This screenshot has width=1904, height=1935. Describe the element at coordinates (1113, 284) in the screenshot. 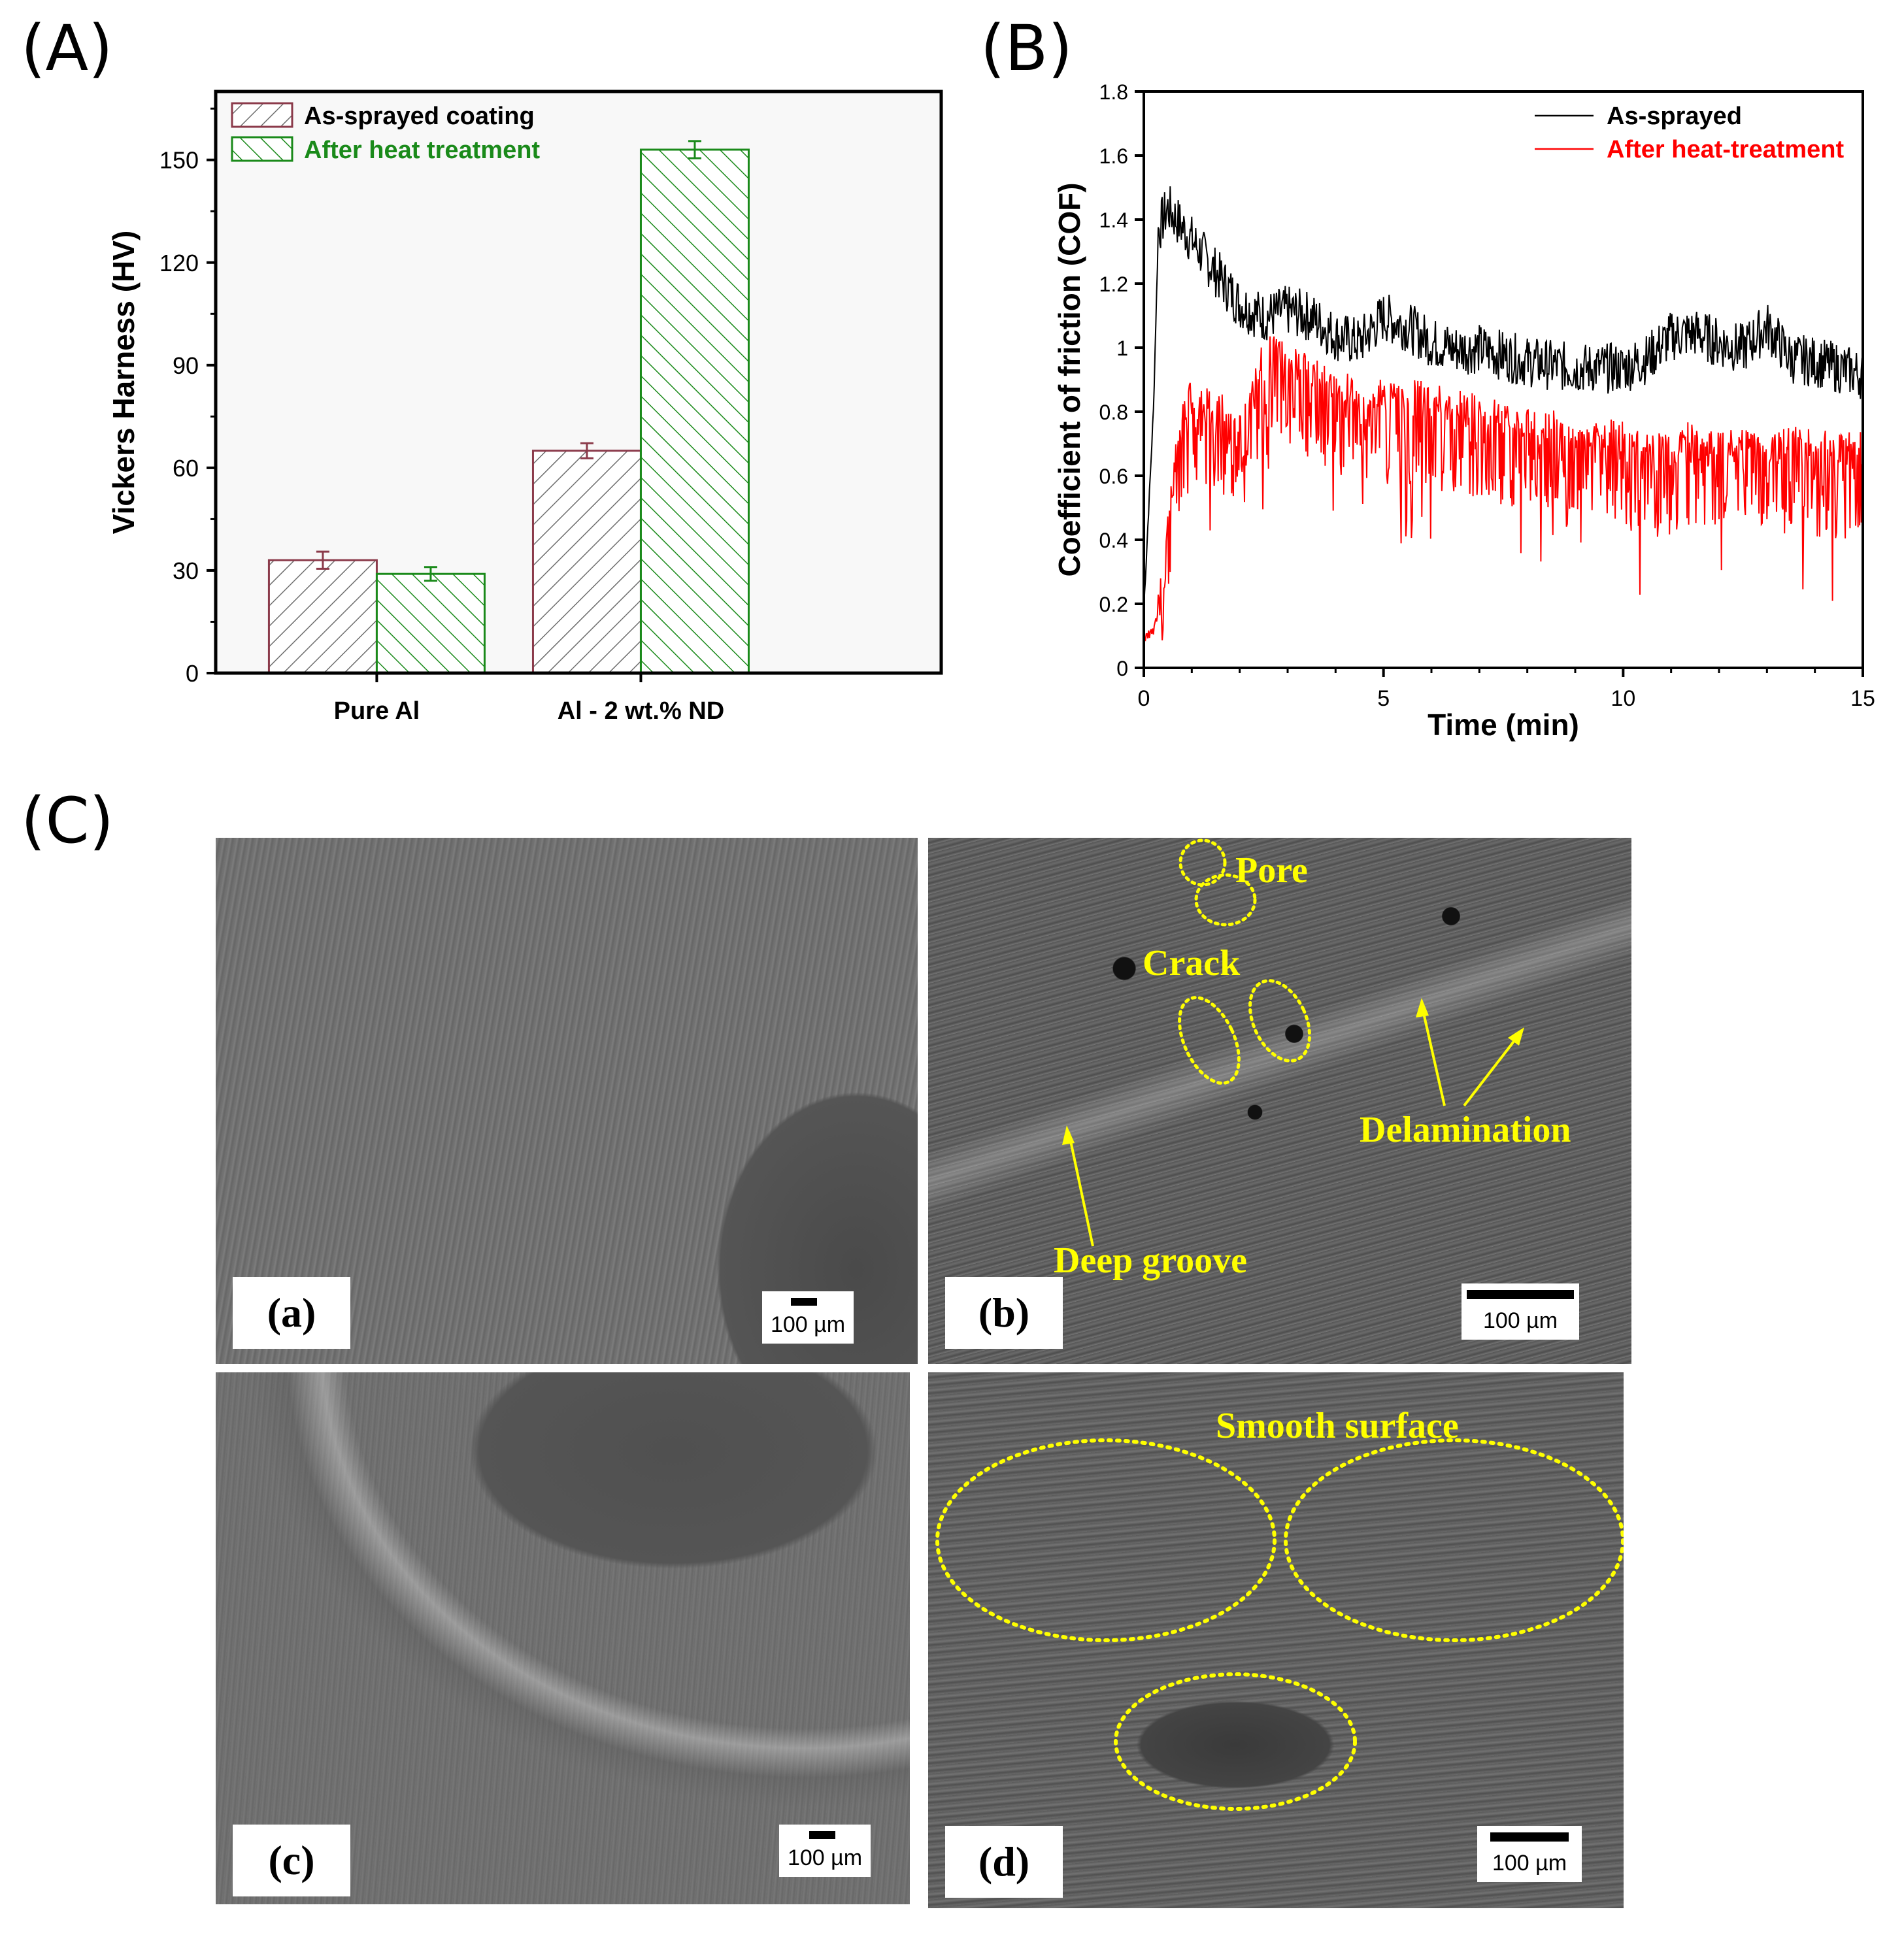

I see `y-tick-label: 1.2` at that location.